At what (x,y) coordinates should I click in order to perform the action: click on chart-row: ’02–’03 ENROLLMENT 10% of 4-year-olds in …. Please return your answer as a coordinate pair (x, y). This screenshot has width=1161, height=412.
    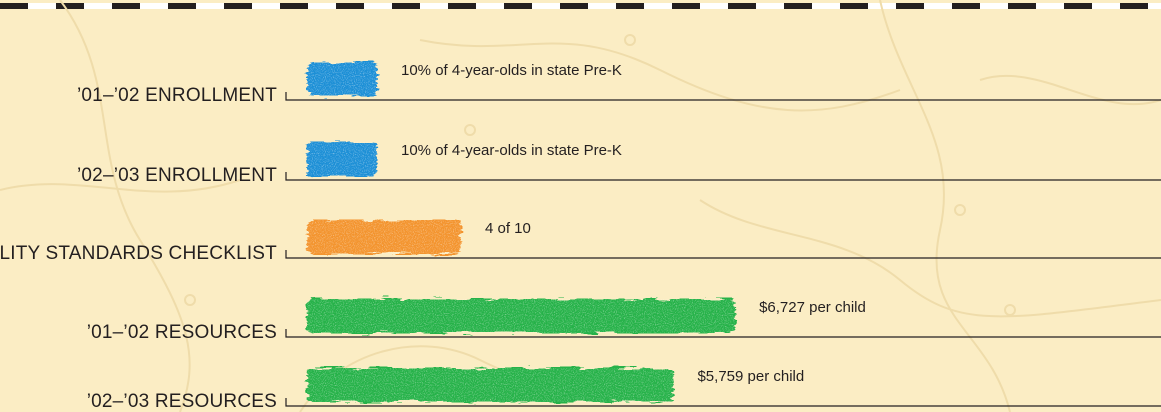
    Looking at the image, I should click on (619, 164).